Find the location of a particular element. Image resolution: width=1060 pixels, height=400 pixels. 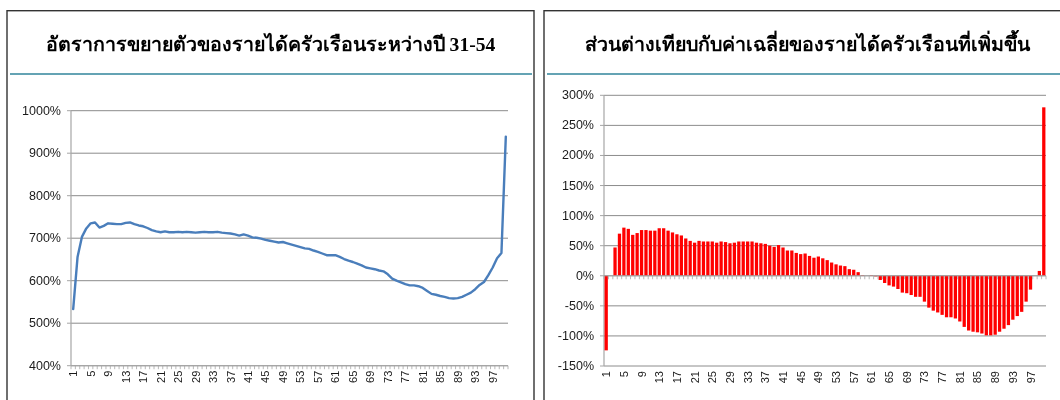

chart-title: อัตราการขยายตัวของรายได้ครัวเรือนระหว่างปี 31-54 is located at coordinates (270, 43).